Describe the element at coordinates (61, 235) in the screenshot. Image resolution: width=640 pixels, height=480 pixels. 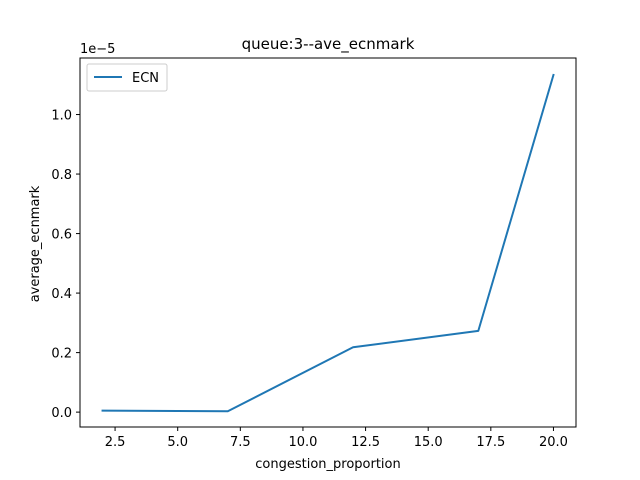
I see `y-tick-label: 0.6` at that location.